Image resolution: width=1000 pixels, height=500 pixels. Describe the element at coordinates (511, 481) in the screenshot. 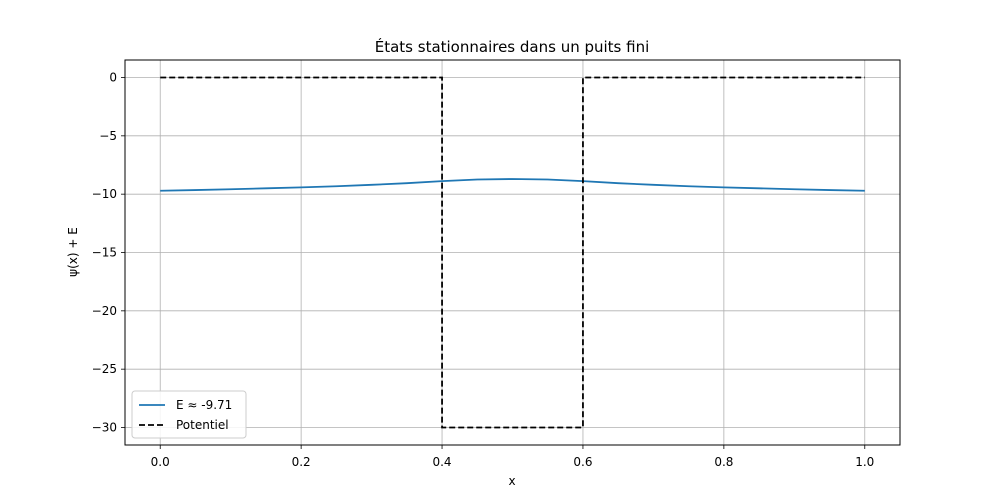

I see `x-axis-label: x` at that location.